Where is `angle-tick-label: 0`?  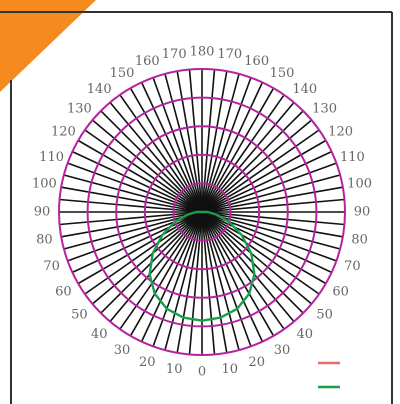 angle-tick-label: 0 is located at coordinates (202, 372).